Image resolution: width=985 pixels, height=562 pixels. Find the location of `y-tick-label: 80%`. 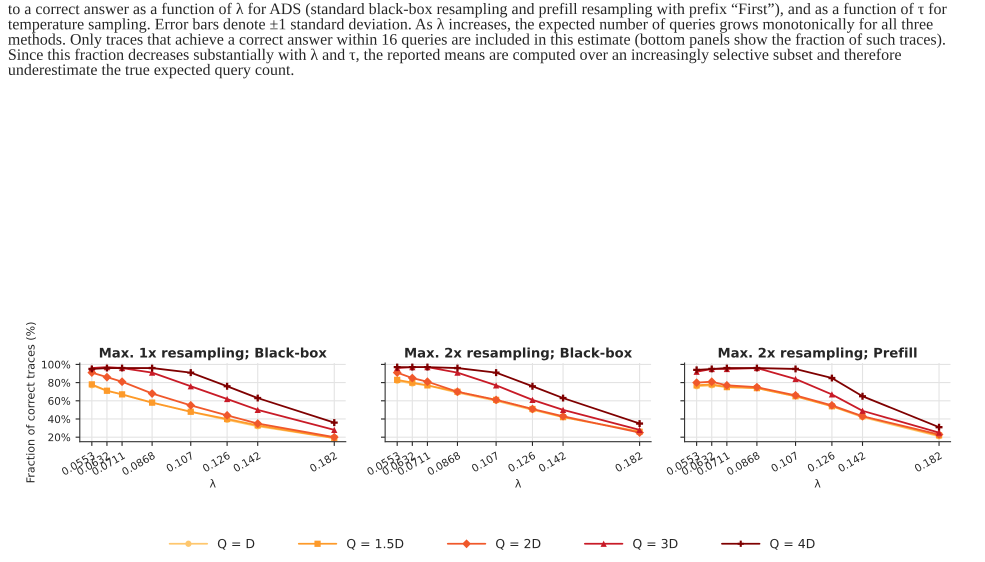

y-tick-label: 80% is located at coordinates (59, 382).